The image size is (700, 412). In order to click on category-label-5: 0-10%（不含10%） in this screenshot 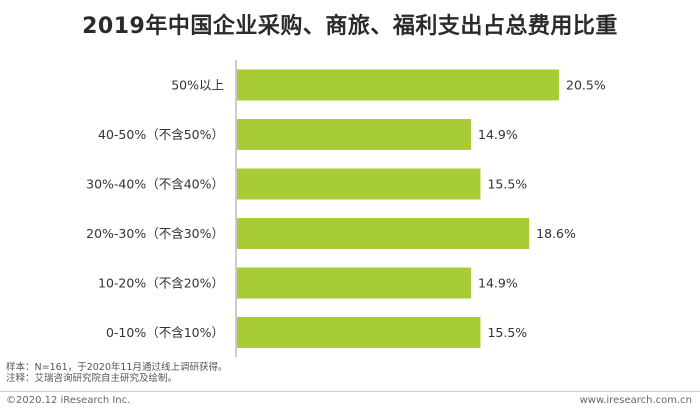, I will do `click(165, 332)`.